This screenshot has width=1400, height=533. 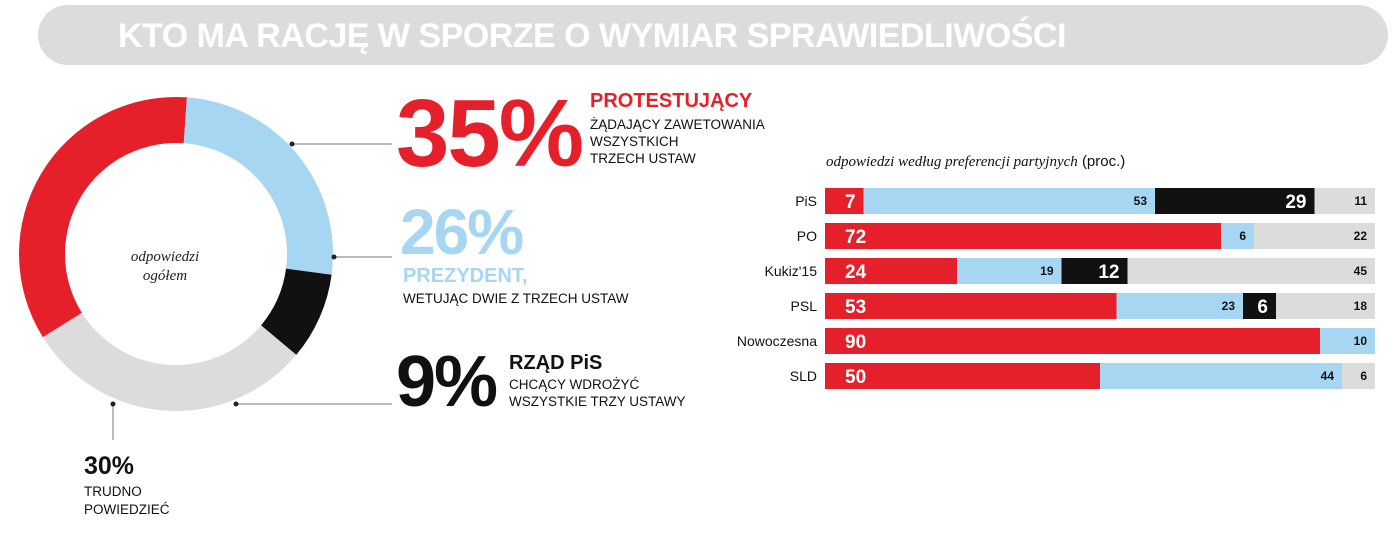 I want to click on bar-value-trudno: 45, so click(x=1361, y=271).